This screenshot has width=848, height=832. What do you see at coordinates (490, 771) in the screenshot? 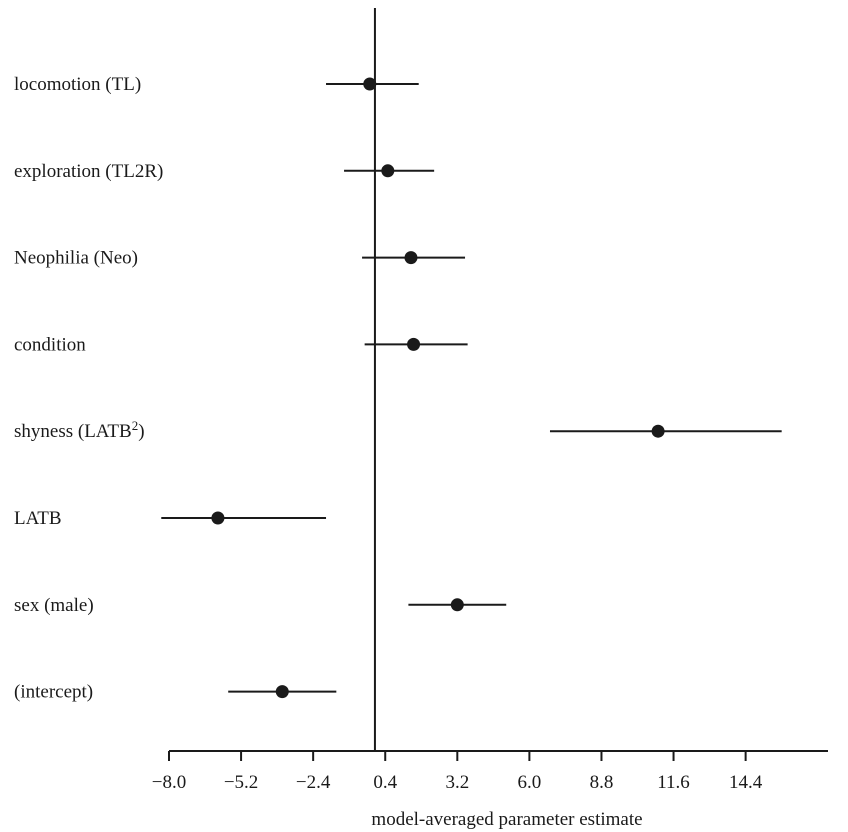
I see `x-axis: −8.0 −5.2 −2.4 0.4 3.2 6.0 8.8 11.6 14.4` at bounding box center [490, 771].